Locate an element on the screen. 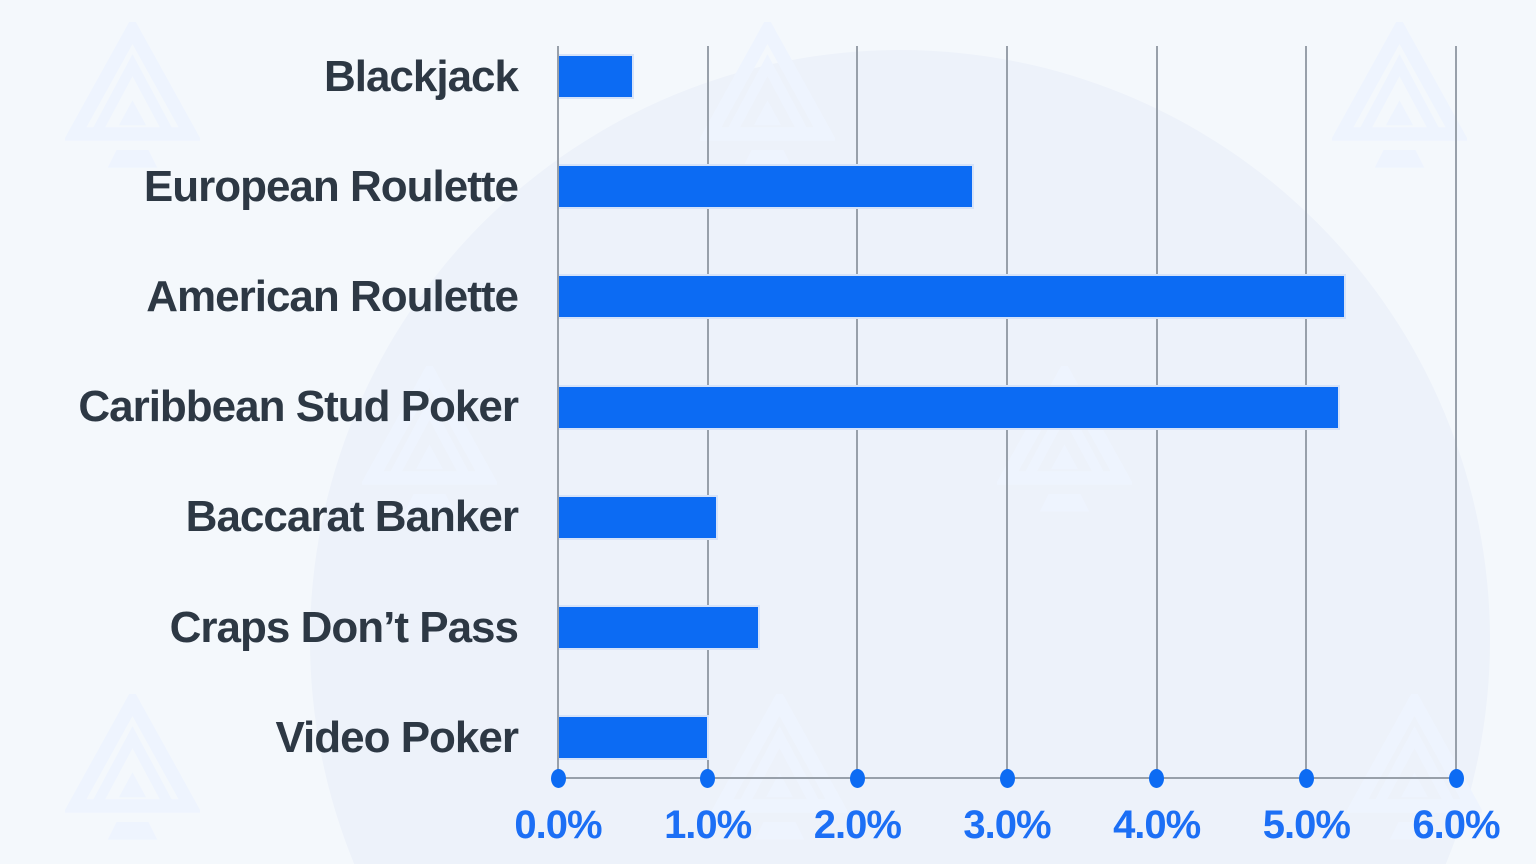 The height and width of the screenshot is (864, 1536). x-axis-tick-label: 0.0% is located at coordinates (558, 825).